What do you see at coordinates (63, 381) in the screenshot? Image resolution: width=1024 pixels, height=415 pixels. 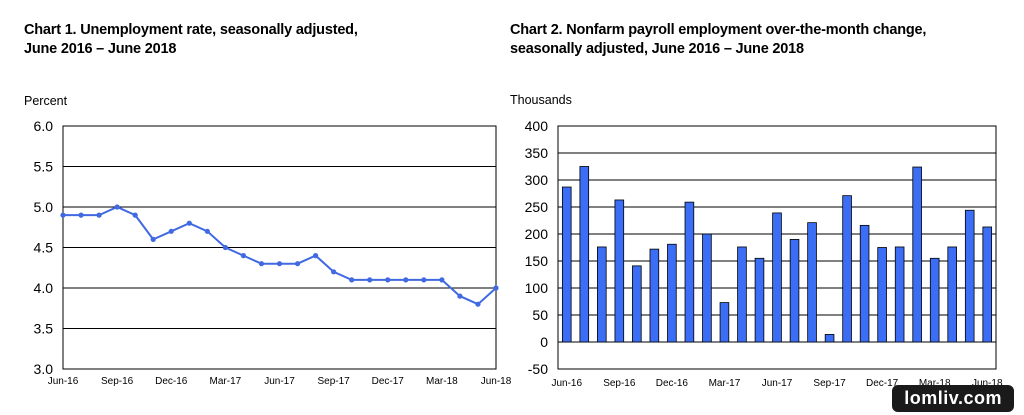 I see `chart1-x-tick-label: Jun-16` at bounding box center [63, 381].